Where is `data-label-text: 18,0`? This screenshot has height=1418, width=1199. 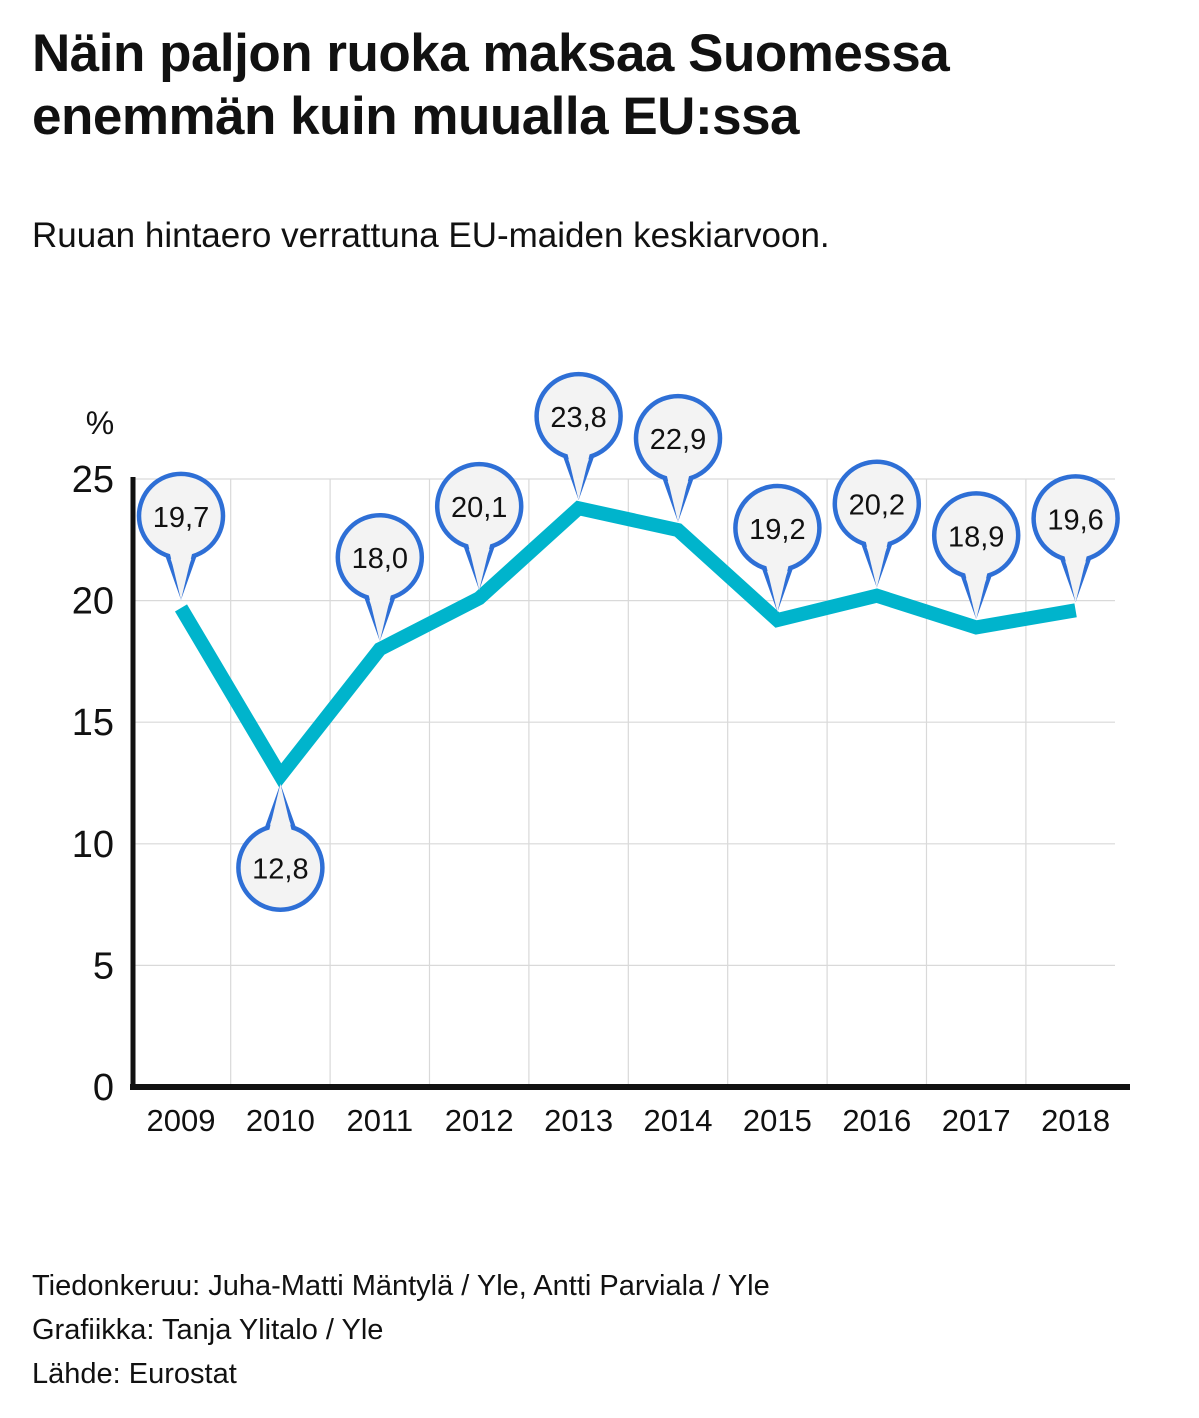
data-label-text: 18,0 is located at coordinates (380, 559).